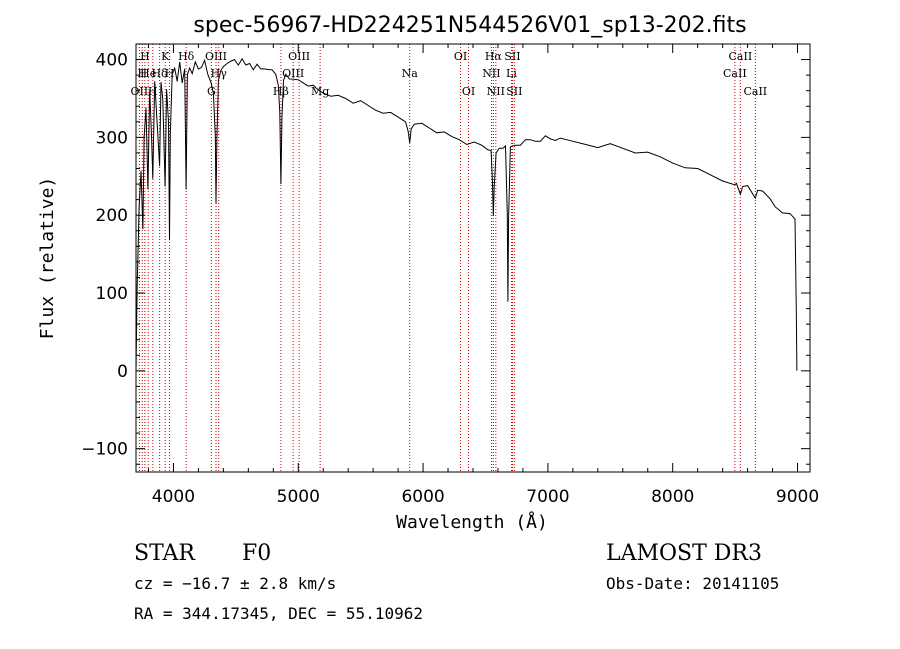 This screenshot has width=900, height=649. Describe the element at coordinates (104, 450) in the screenshot. I see `y-tick-label: −100` at that location.